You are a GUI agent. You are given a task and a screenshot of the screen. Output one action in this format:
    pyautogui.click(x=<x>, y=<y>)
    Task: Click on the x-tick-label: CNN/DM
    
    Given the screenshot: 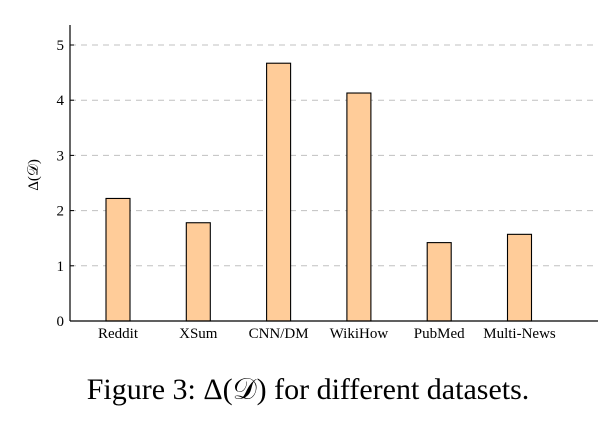 What is the action you would take?
    pyautogui.click(x=279, y=334)
    